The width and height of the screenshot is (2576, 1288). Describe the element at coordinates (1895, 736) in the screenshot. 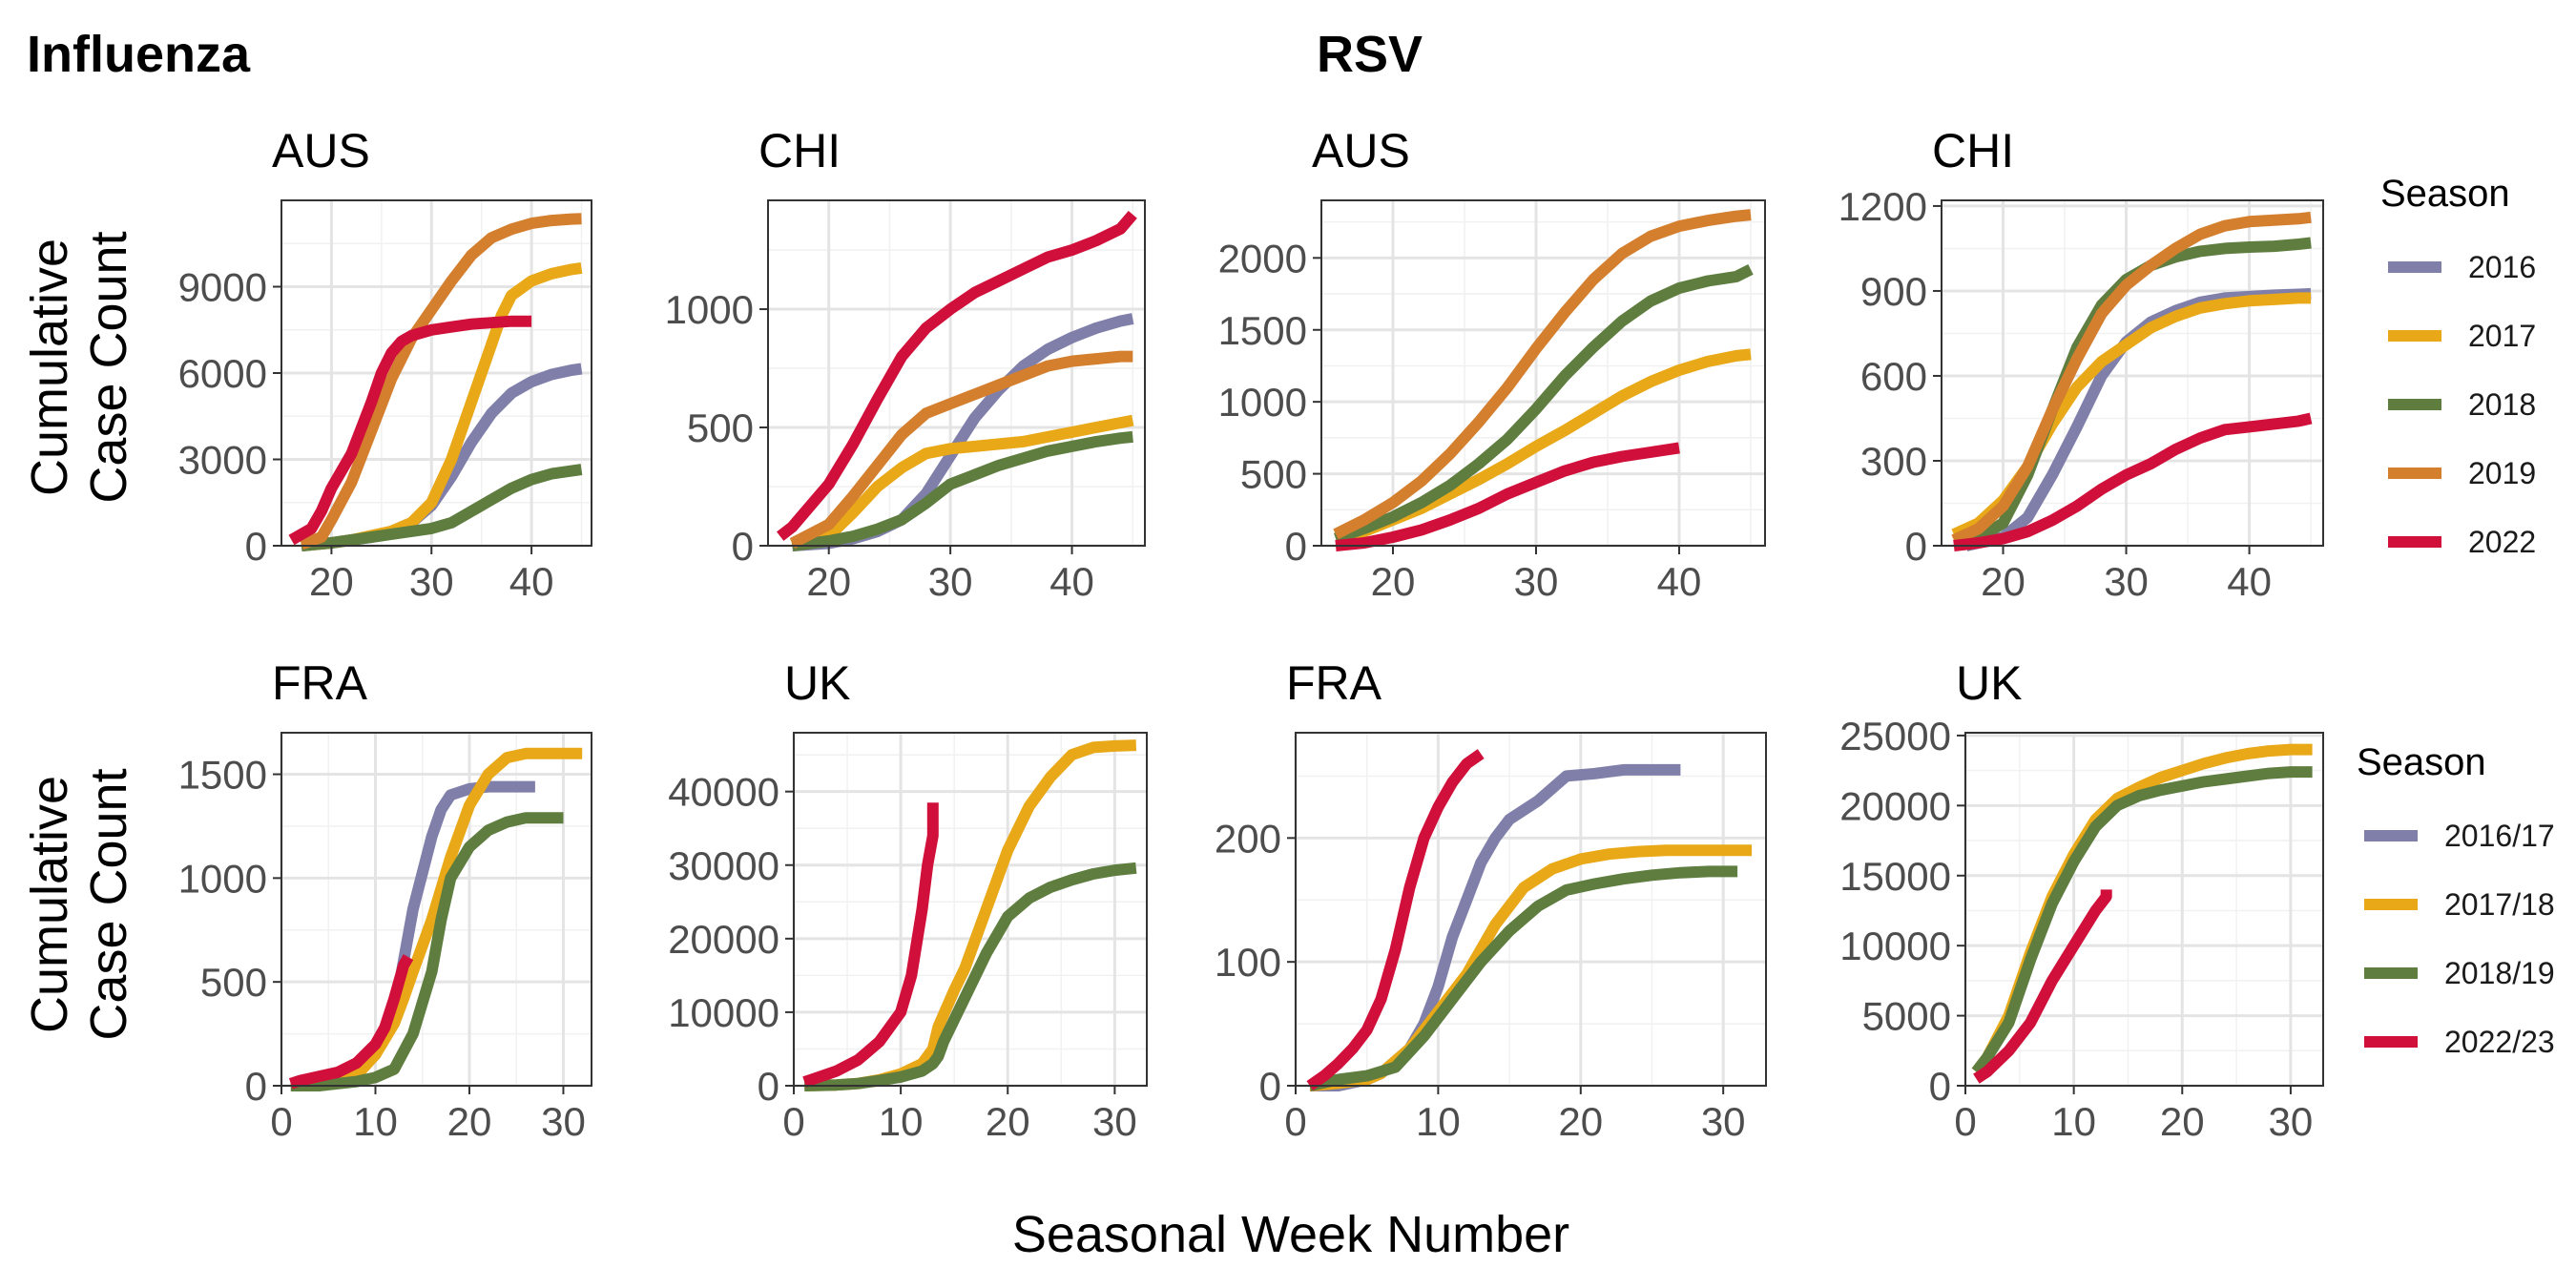

I see `y-tick-label: 25000` at that location.